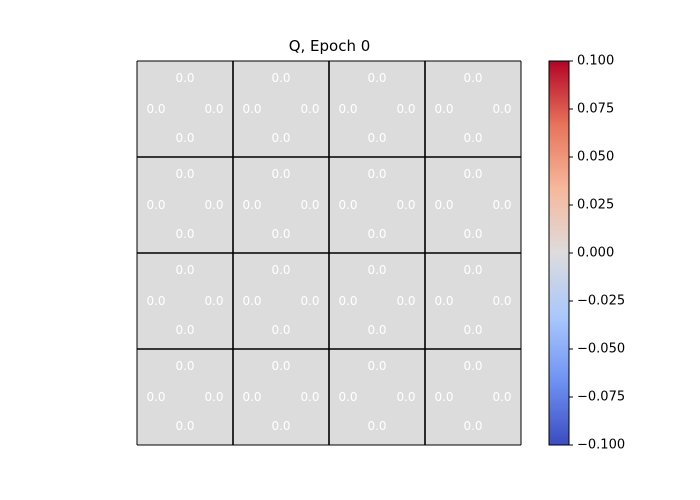 This screenshot has height=500, width=700. Describe the element at coordinates (595, 253) in the screenshot. I see `colorbar-tick-label: 0.000` at that location.